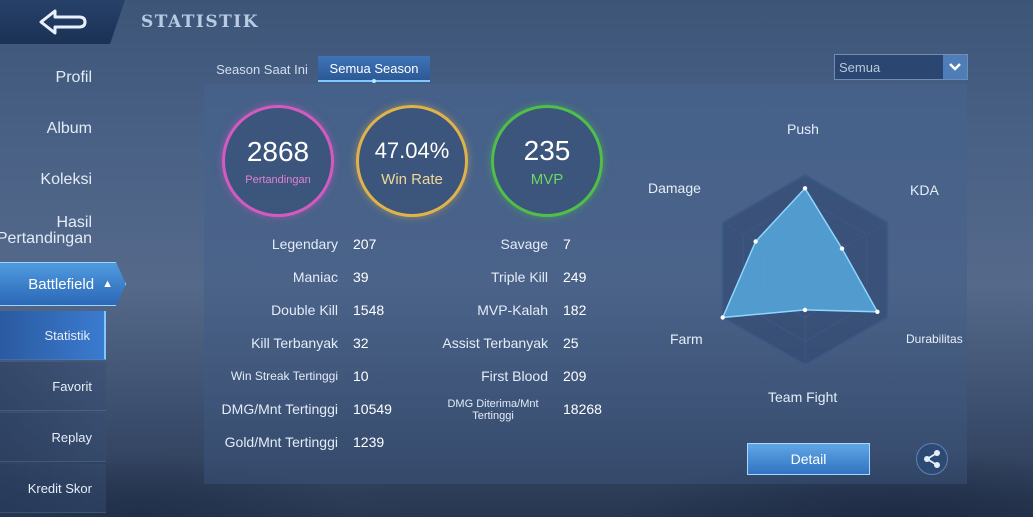 The width and height of the screenshot is (1033, 517). Describe the element at coordinates (674, 188) in the screenshot. I see `radar-label-damage: Damage` at that location.